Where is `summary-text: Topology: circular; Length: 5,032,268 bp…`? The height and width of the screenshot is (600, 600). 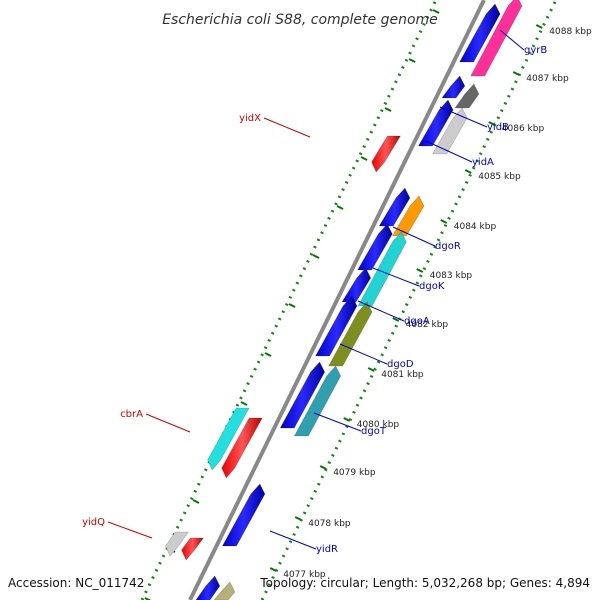 summary-text: Topology: circular; Length: 5,032,268 bp… is located at coordinates (424, 583).